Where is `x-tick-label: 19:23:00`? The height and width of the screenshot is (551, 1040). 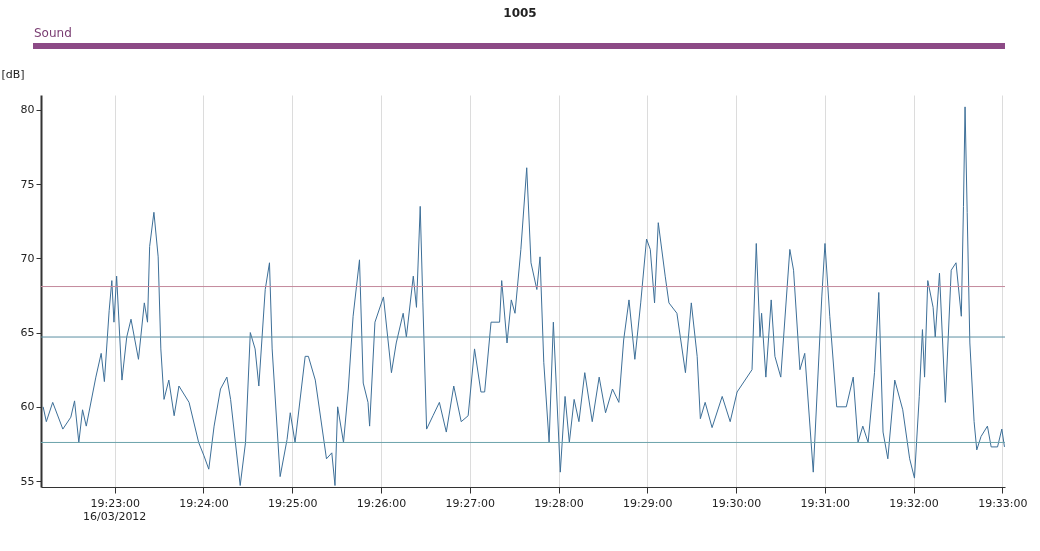 x-tick-label: 19:23:00 is located at coordinates (115, 503).